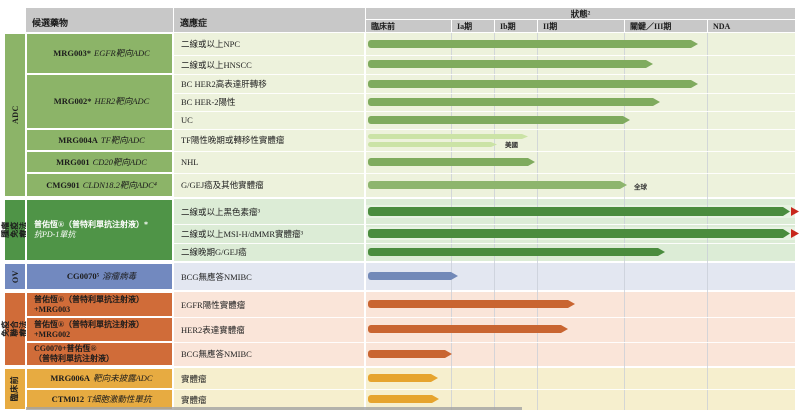 This screenshot has height=412, width=800. What do you see at coordinates (269, 276) in the screenshot?
I see `ov-indication-band` at bounding box center [269, 276].